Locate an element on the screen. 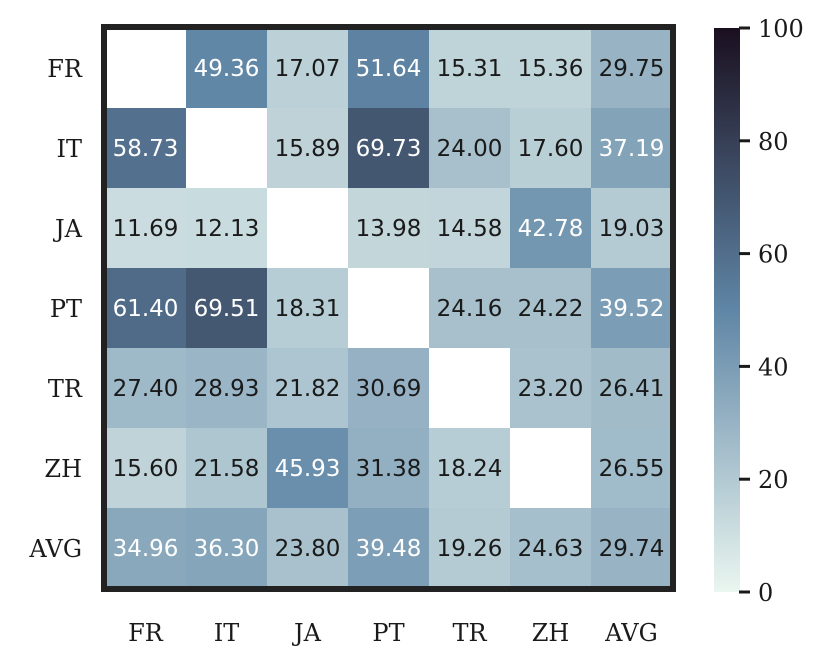 The width and height of the screenshot is (829, 667). cell-value-label: 17.07 is located at coordinates (308, 69).